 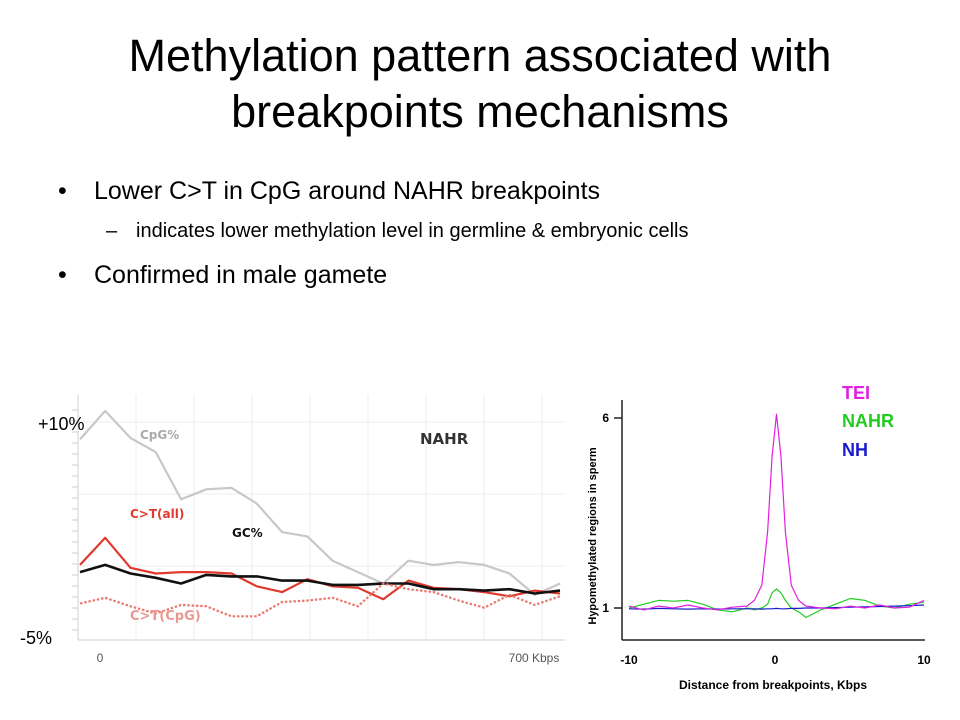 I want to click on series-label-cpg: CpG%, so click(x=159, y=435).